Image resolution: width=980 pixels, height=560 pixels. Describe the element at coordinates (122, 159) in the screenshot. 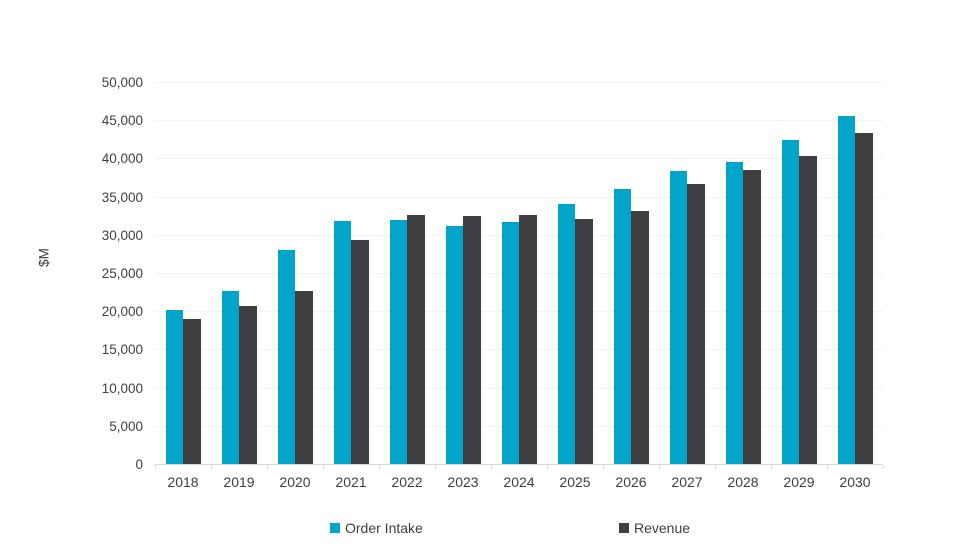

I see `y-axis-tick-label: 40,000` at that location.